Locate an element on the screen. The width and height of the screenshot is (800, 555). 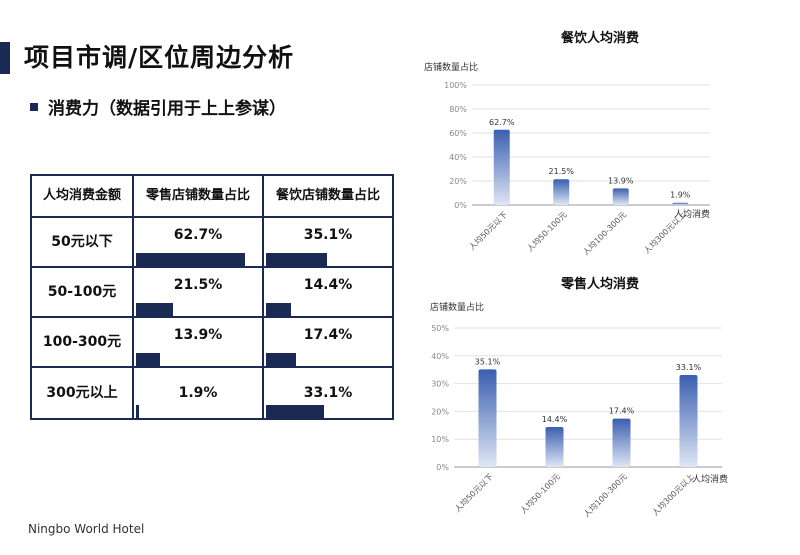
chart-title: 零售人均消费 is located at coordinates (599, 284).